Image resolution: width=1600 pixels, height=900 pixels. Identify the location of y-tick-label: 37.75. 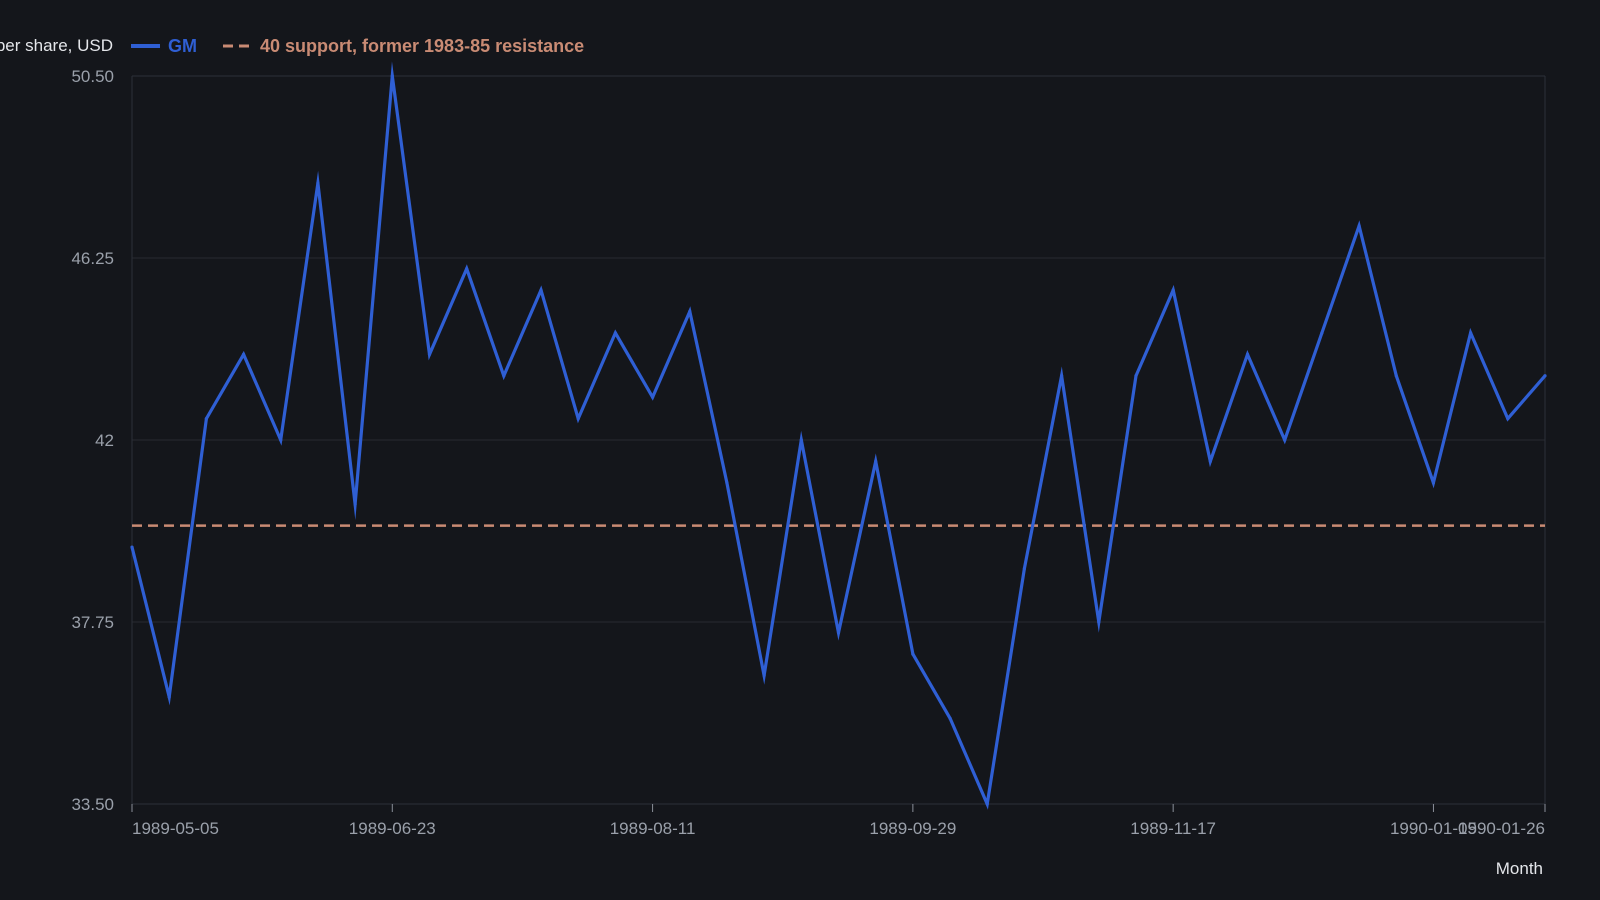
(92, 622).